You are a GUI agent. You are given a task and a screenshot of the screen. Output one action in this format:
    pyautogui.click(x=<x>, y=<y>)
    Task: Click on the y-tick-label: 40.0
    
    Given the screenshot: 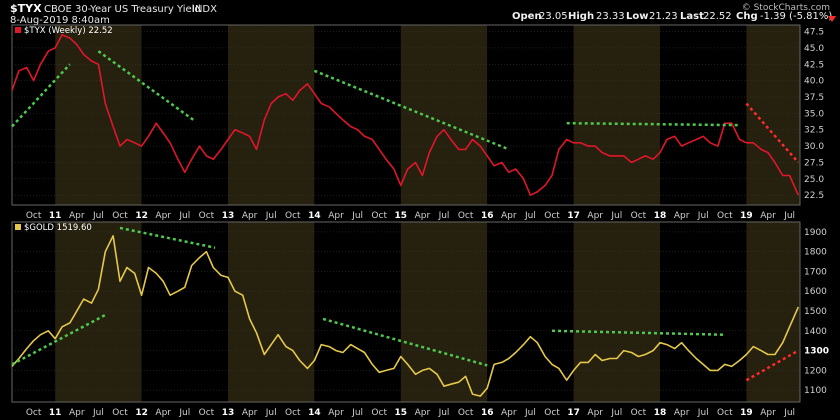 What is the action you would take?
    pyautogui.click(x=814, y=82)
    